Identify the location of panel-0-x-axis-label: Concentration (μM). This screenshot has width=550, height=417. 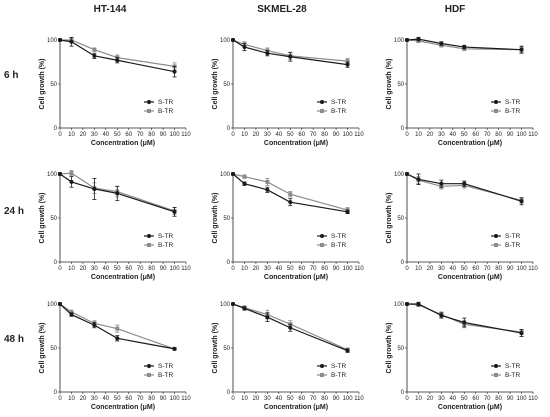
(123, 143).